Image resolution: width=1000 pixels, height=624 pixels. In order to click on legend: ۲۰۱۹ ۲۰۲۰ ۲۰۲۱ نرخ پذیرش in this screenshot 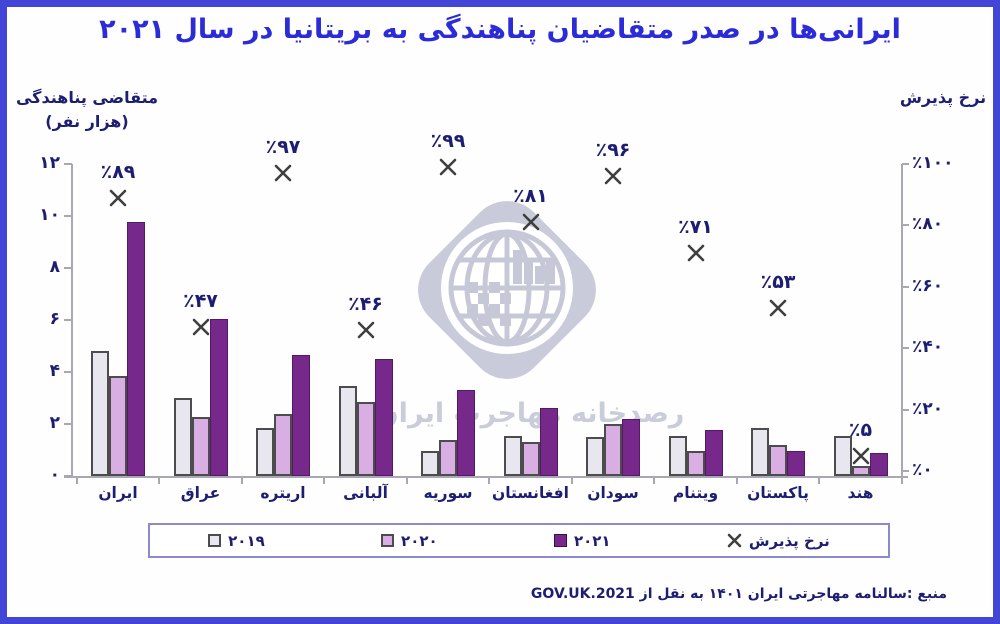, I will do `click(519, 540)`.